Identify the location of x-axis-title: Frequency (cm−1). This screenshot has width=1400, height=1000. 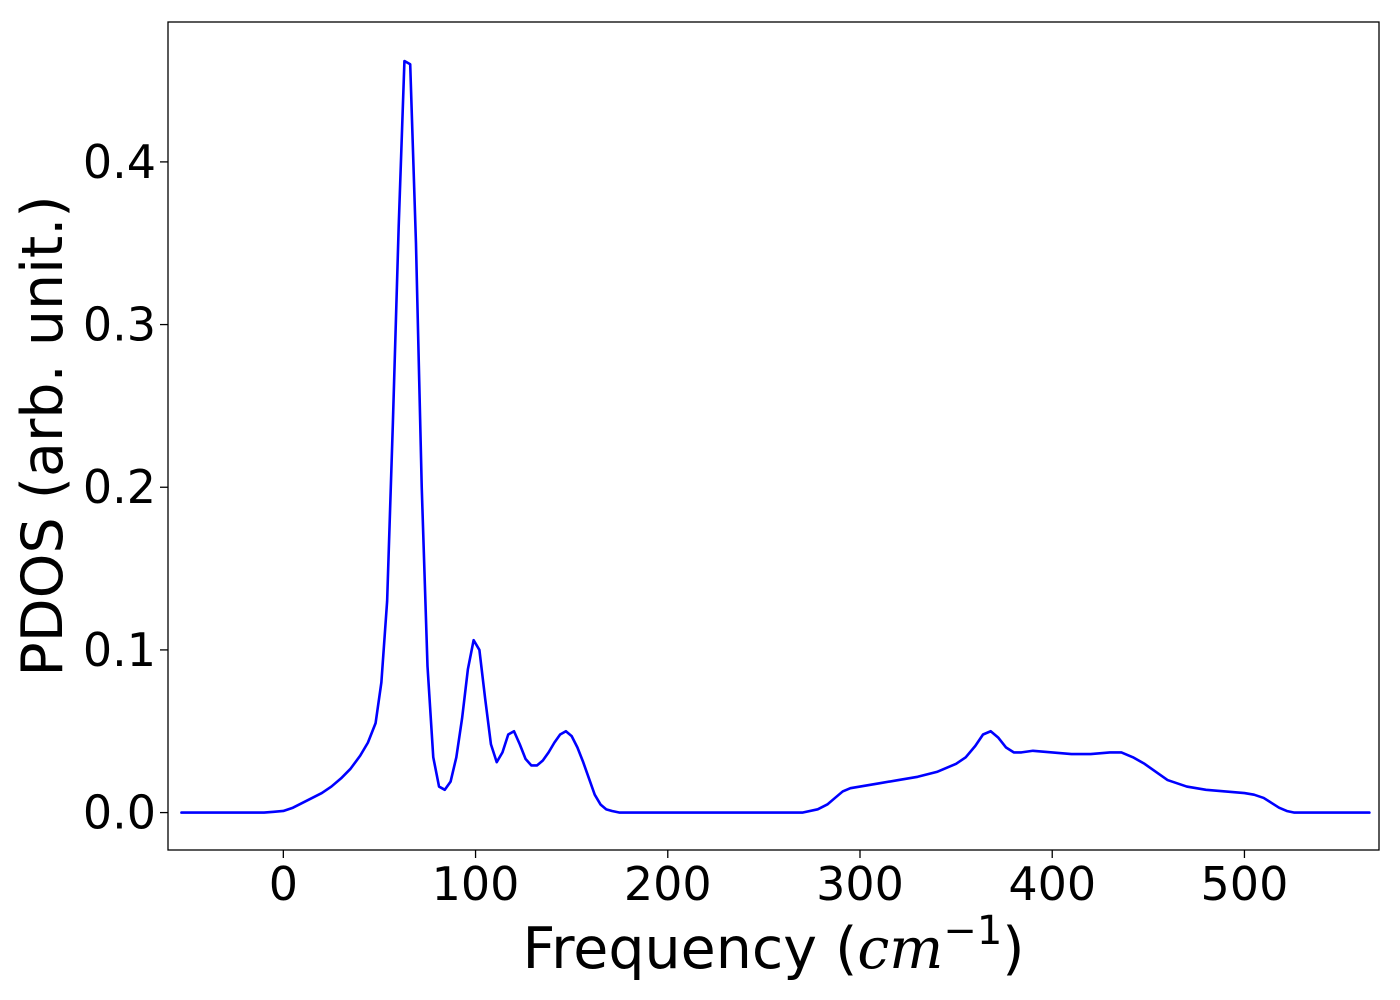
(773, 945).